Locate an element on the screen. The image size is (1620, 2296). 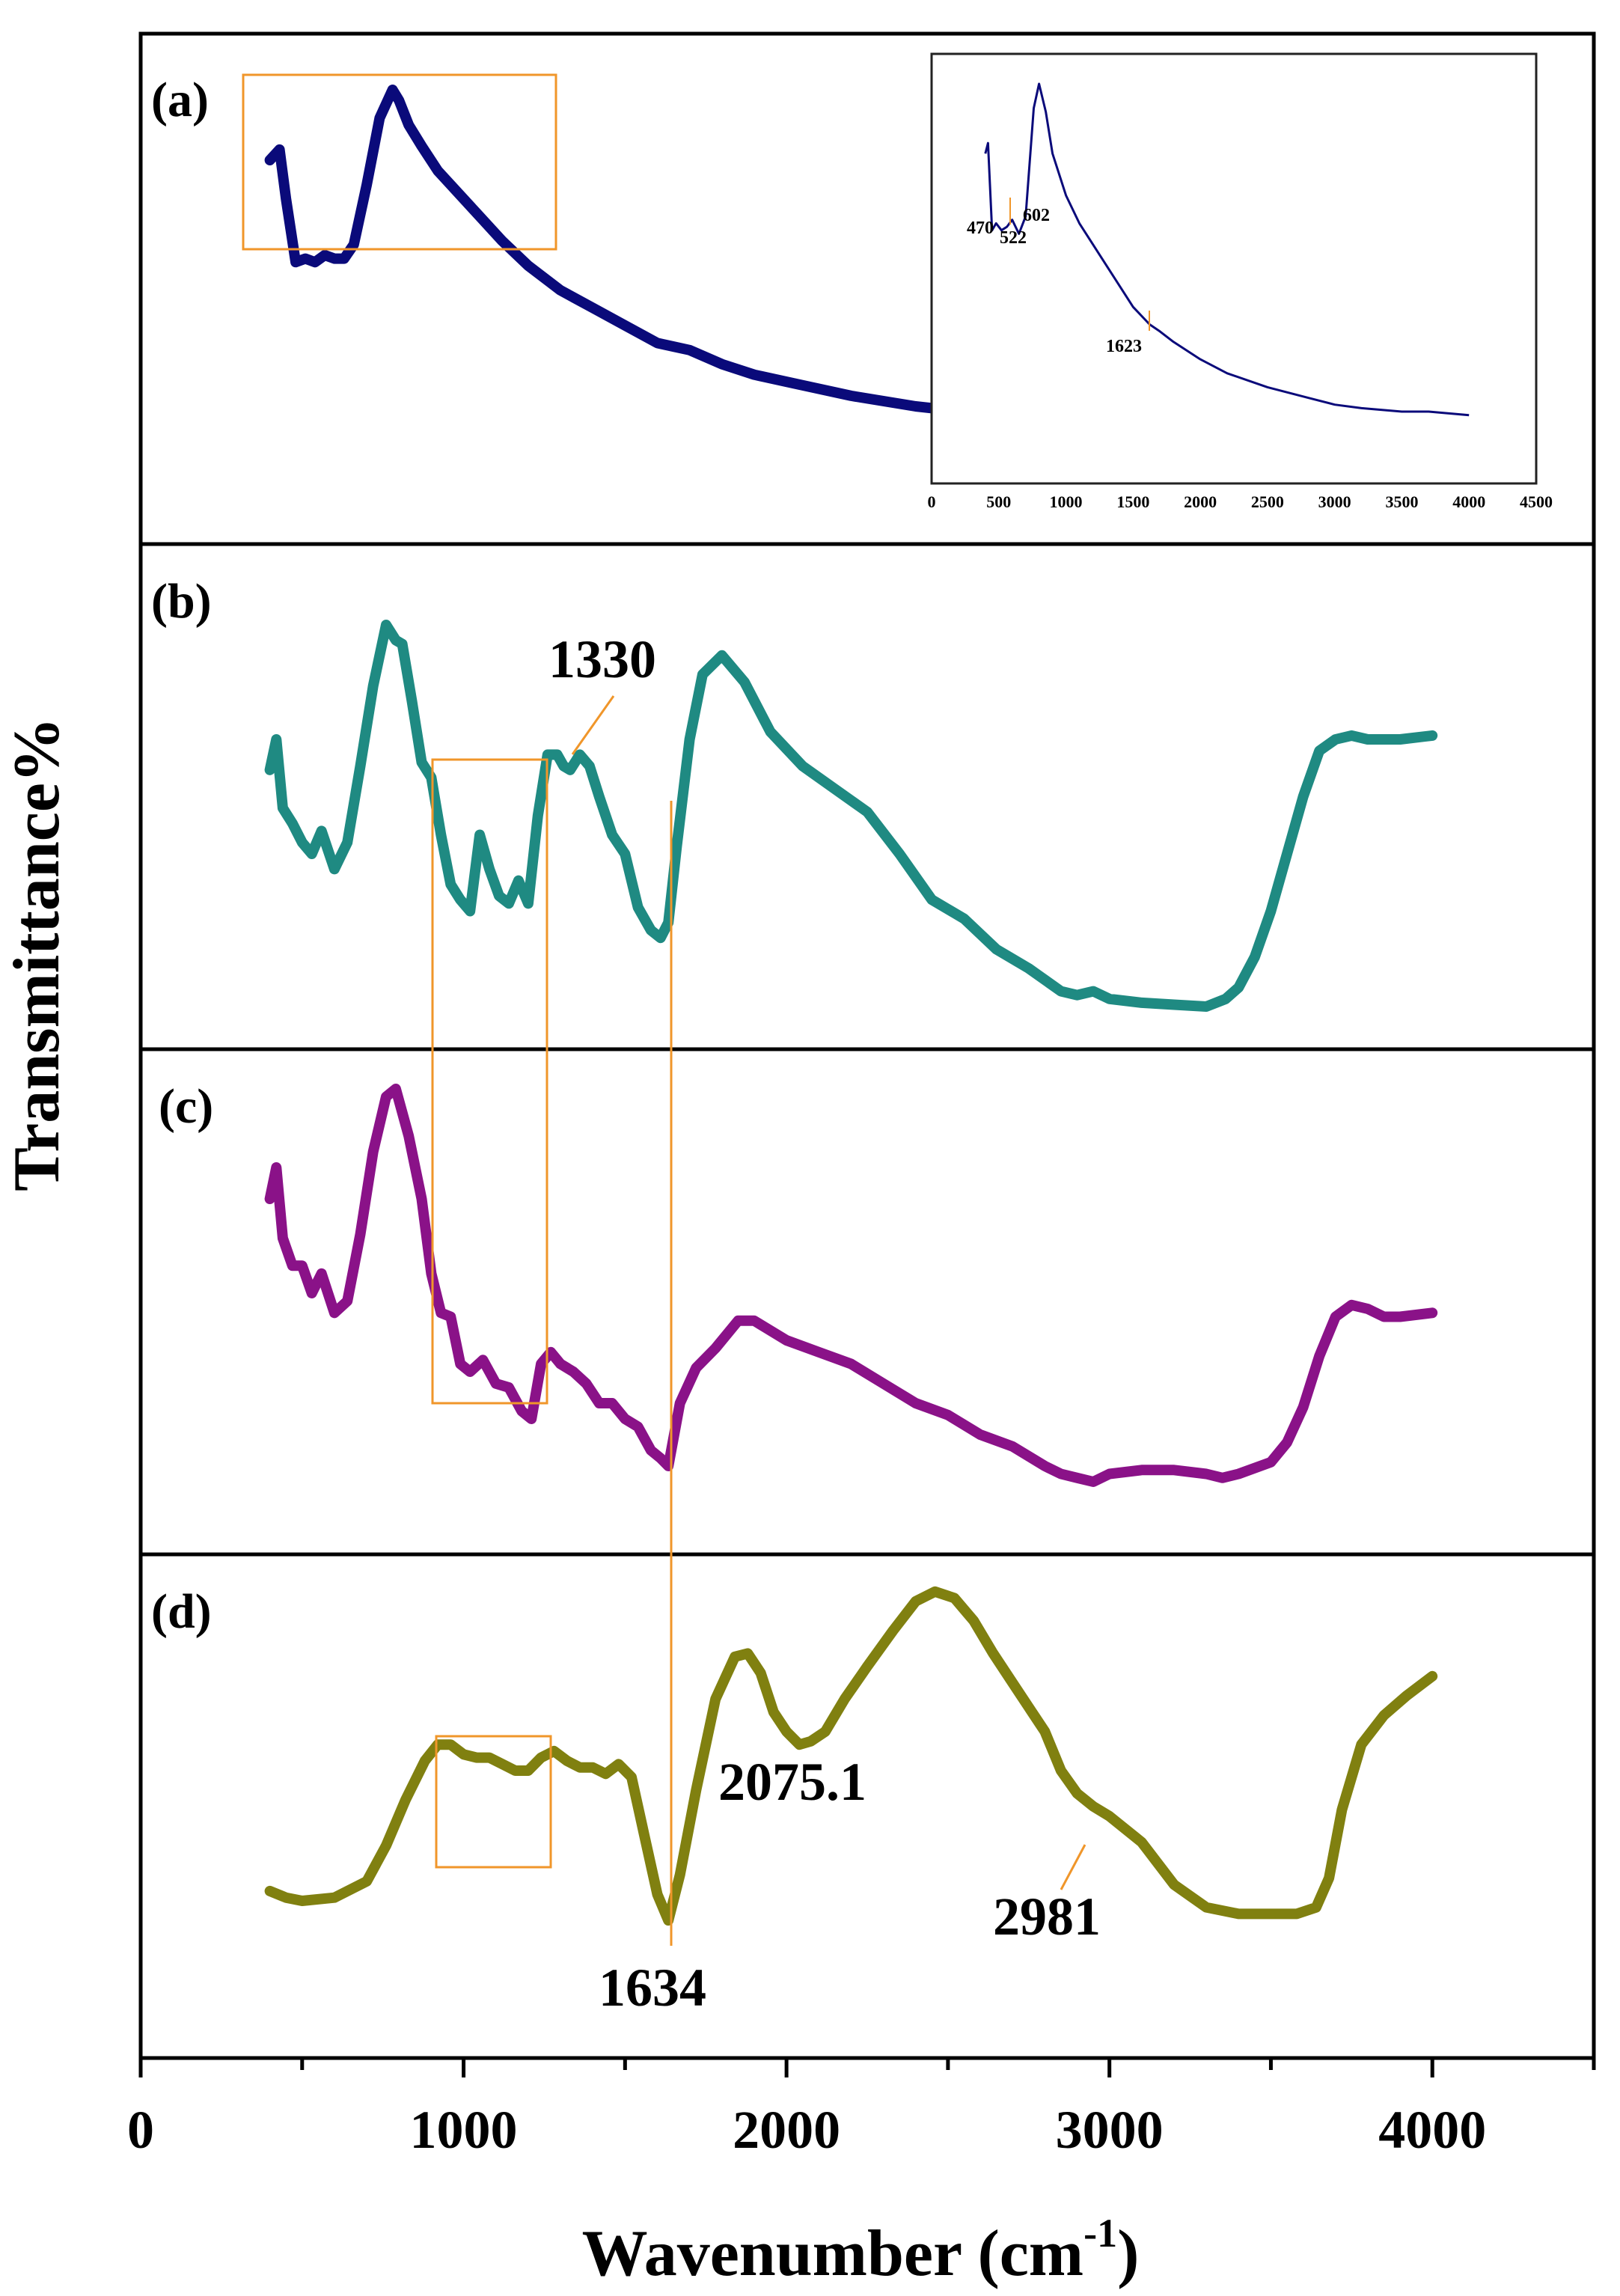
inset-tick-label: 2000 is located at coordinates (1200, 501).